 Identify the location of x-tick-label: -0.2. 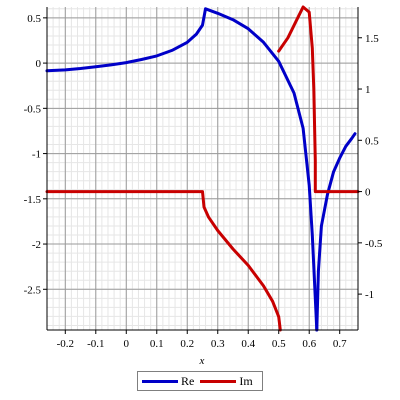
(65, 344).